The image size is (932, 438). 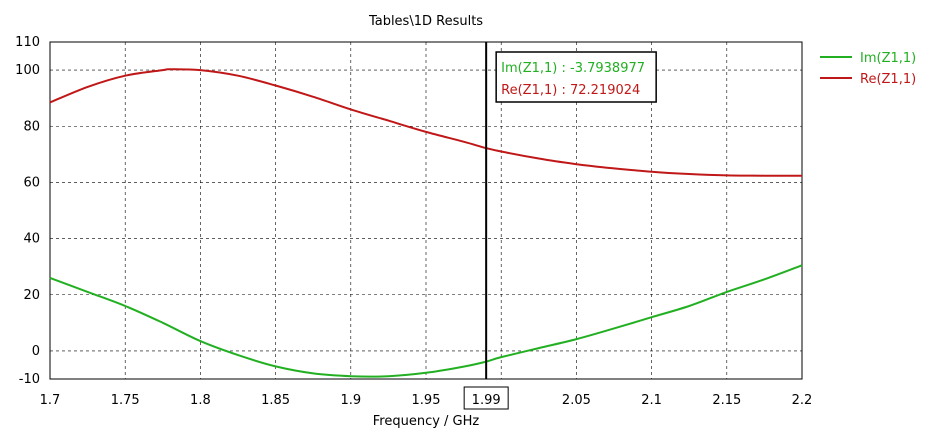 I want to click on y-tick-label: 110, so click(x=27, y=42).